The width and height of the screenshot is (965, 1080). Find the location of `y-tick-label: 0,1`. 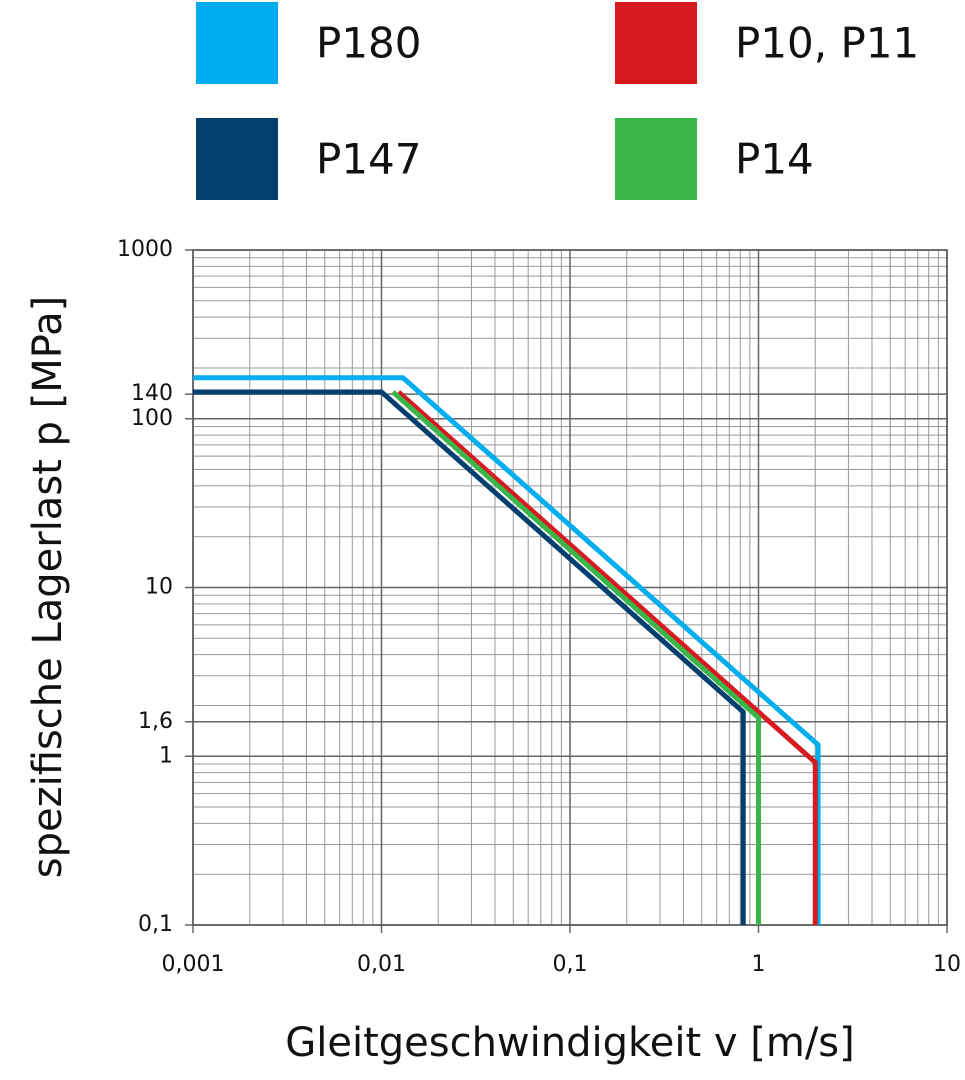

y-tick-label: 0,1 is located at coordinates (155, 924).